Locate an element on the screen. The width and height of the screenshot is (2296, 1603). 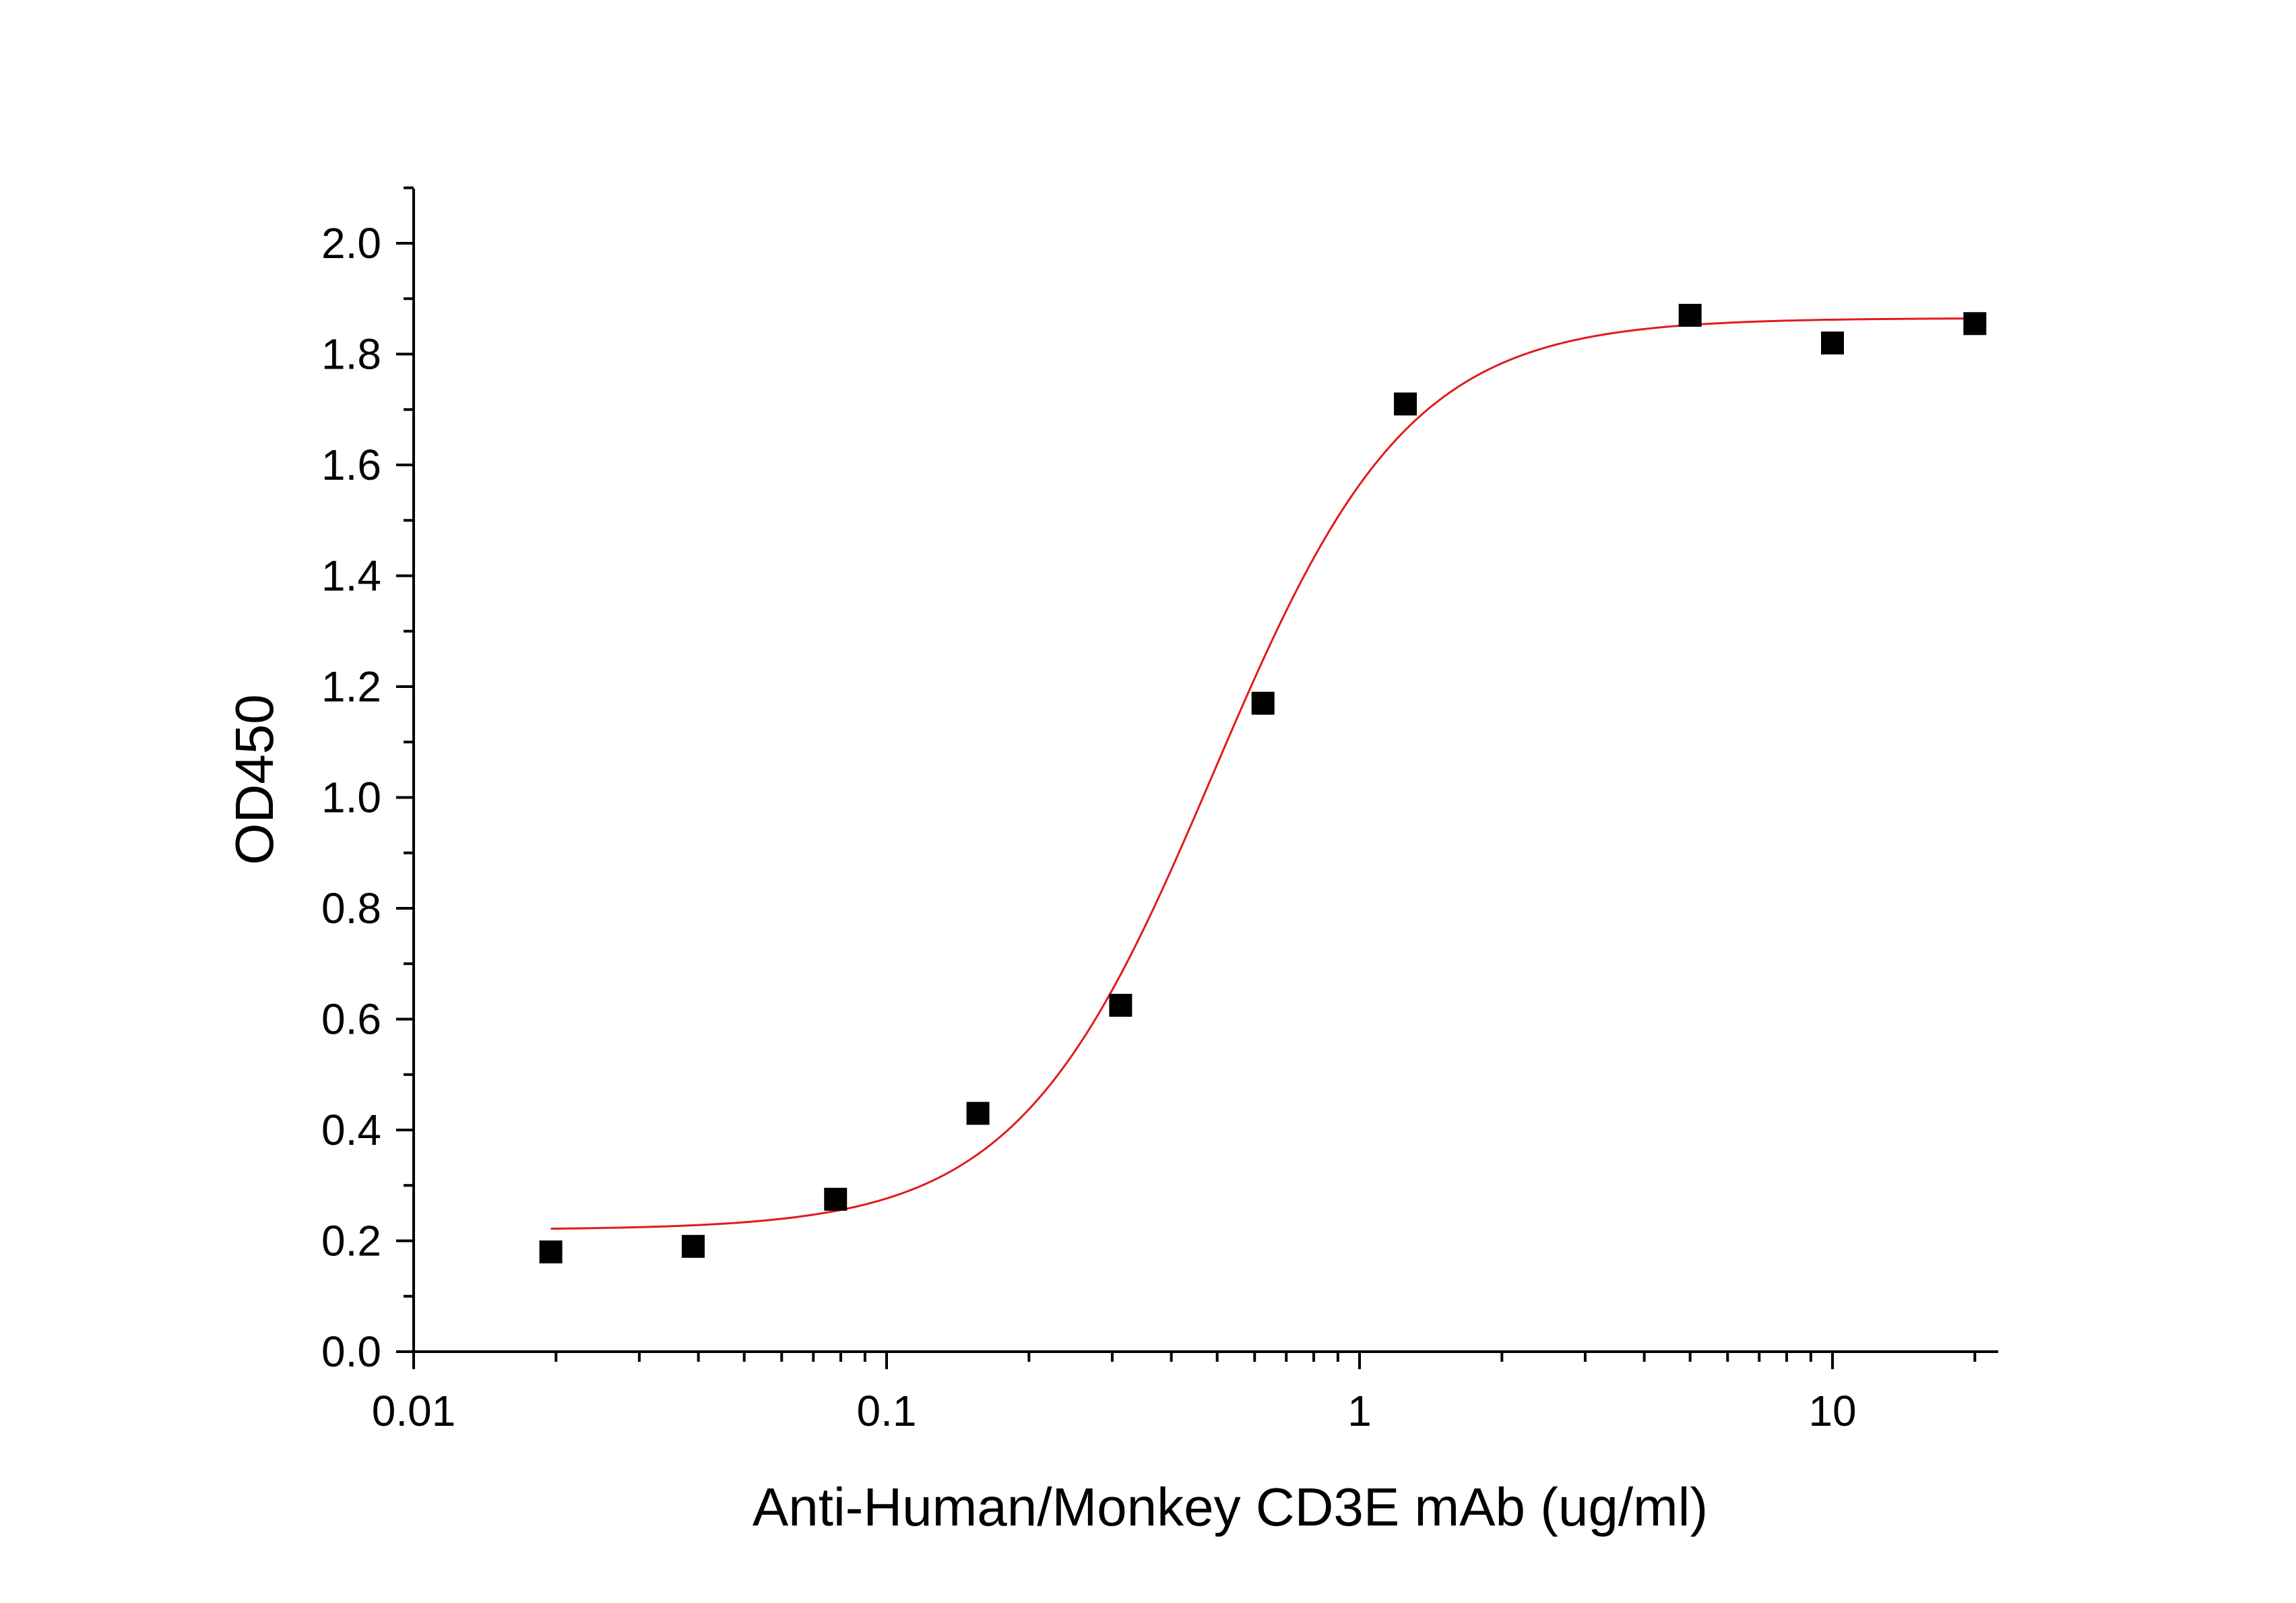
x-tick-label: 0.01 is located at coordinates (414, 1411).